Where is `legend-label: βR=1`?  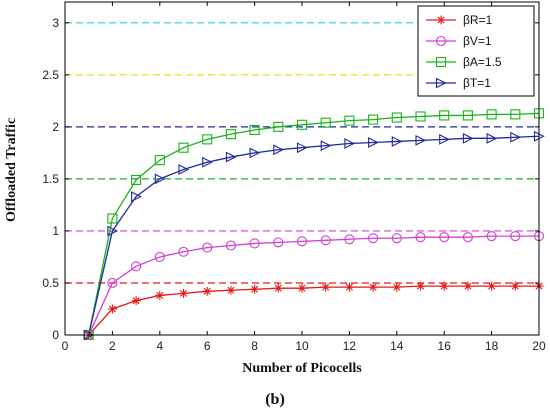 legend-label: βR=1 is located at coordinates (478, 20).